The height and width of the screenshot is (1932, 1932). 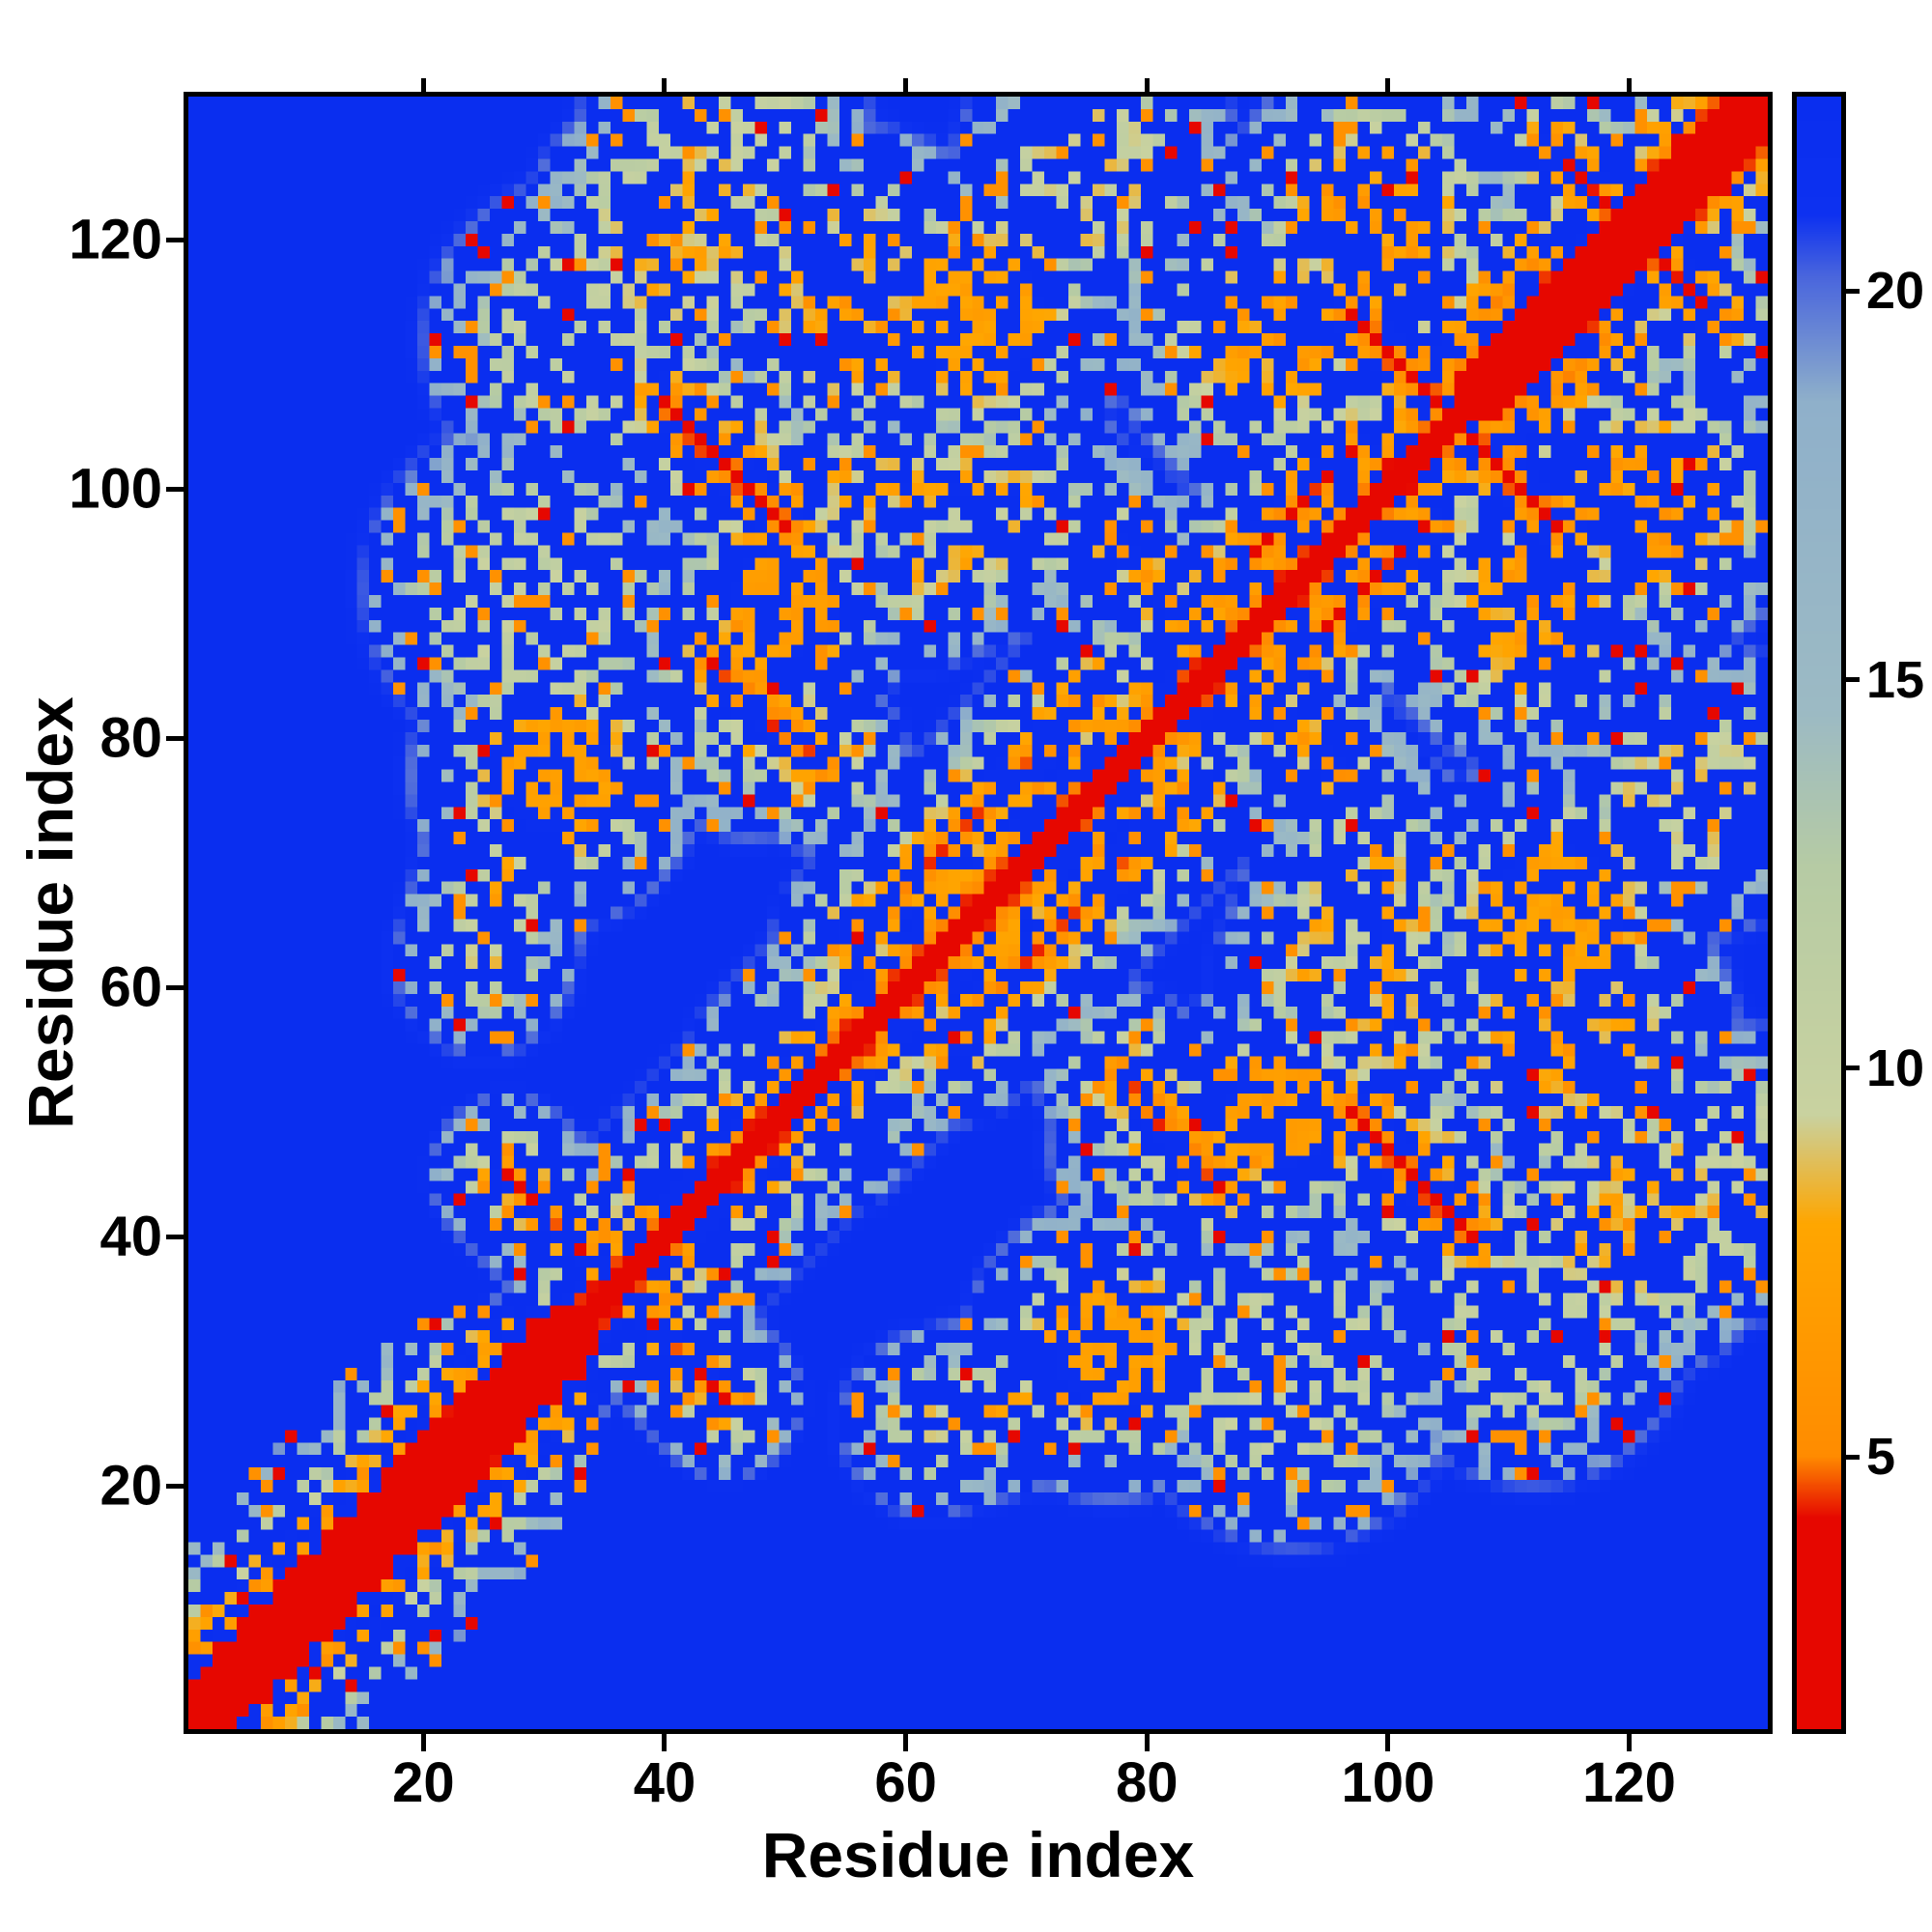 What do you see at coordinates (115, 489) in the screenshot?
I see `y-tick-label: 100` at bounding box center [115, 489].